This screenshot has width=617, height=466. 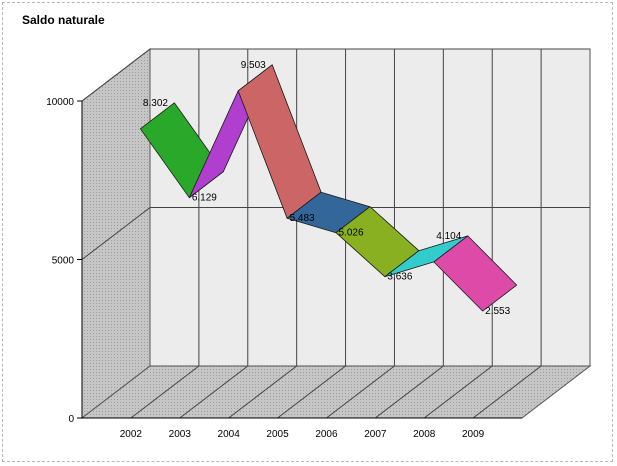 What do you see at coordinates (326, 434) in the screenshot?
I see `x-tick-label: 2006` at bounding box center [326, 434].